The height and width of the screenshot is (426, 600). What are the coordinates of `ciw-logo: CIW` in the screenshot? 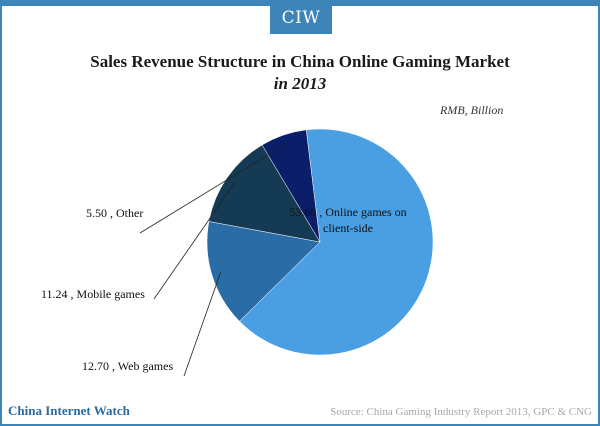 It's located at (301, 18).